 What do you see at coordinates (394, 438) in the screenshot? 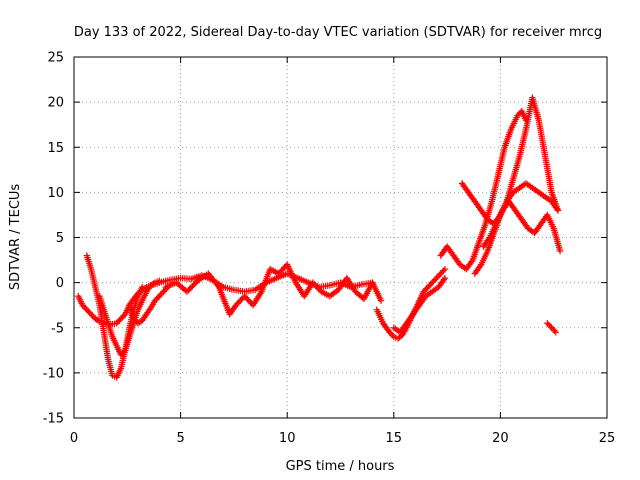
I see `x-tick-label: 15` at bounding box center [394, 438].